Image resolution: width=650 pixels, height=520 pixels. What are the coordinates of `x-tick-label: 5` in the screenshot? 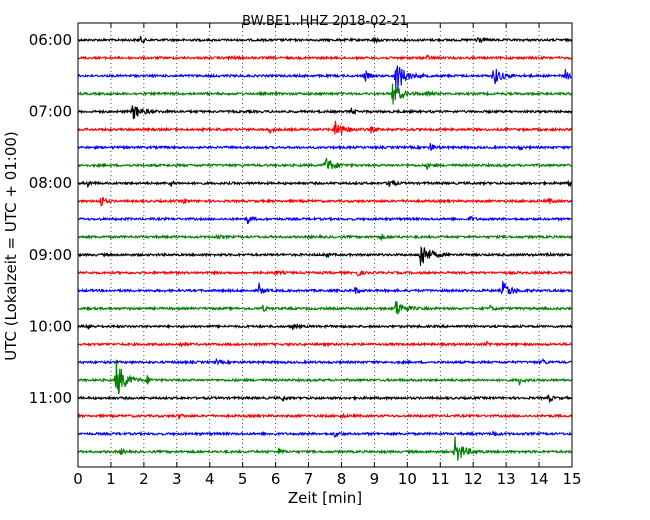 It's located at (243, 479).